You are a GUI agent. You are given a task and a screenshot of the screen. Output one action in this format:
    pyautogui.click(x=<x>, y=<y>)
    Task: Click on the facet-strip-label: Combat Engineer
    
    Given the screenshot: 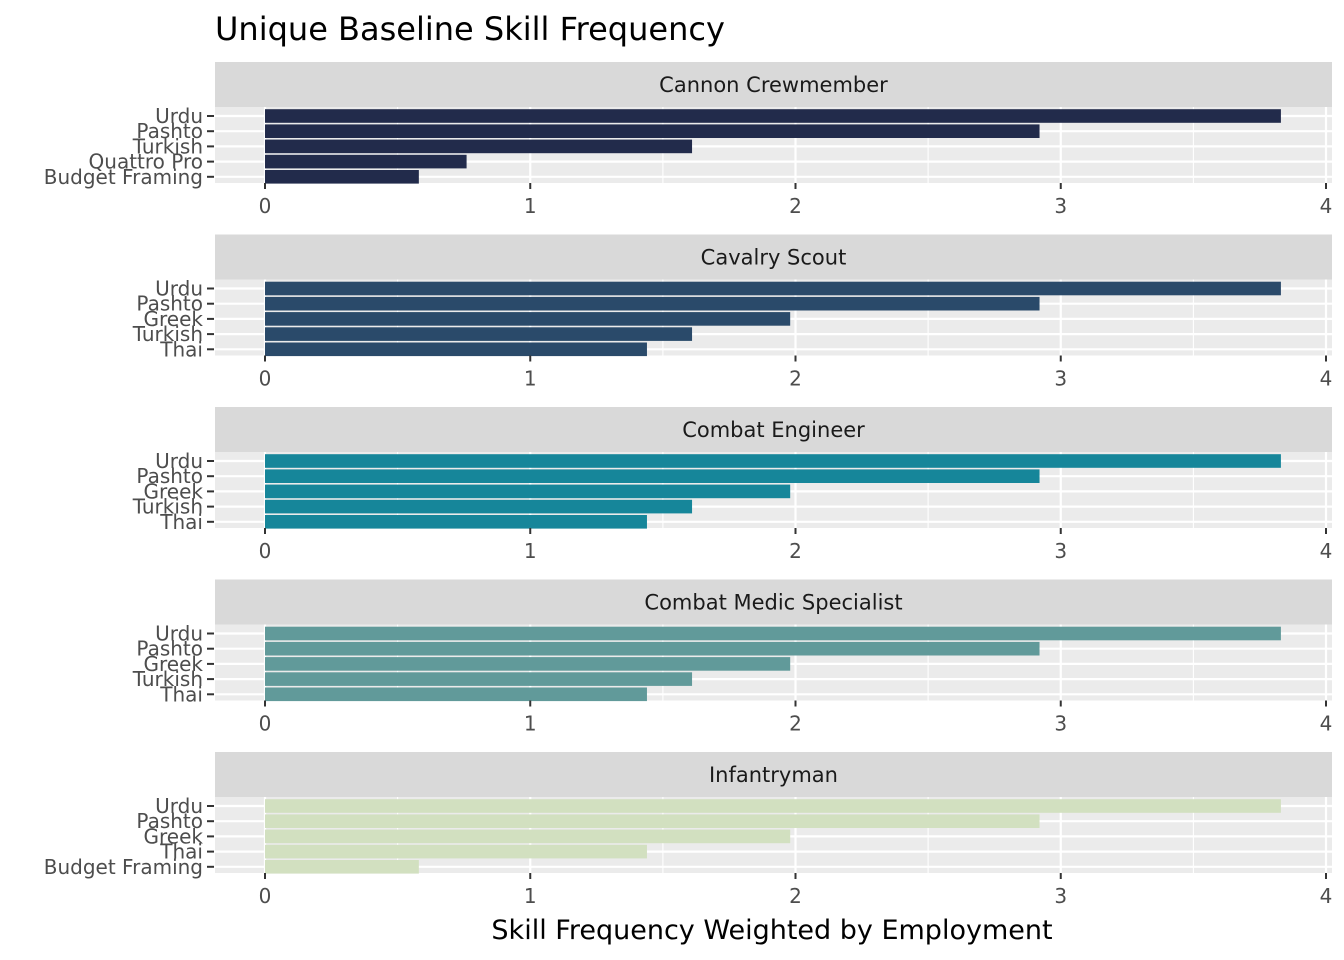 What is the action you would take?
    pyautogui.click(x=773, y=430)
    